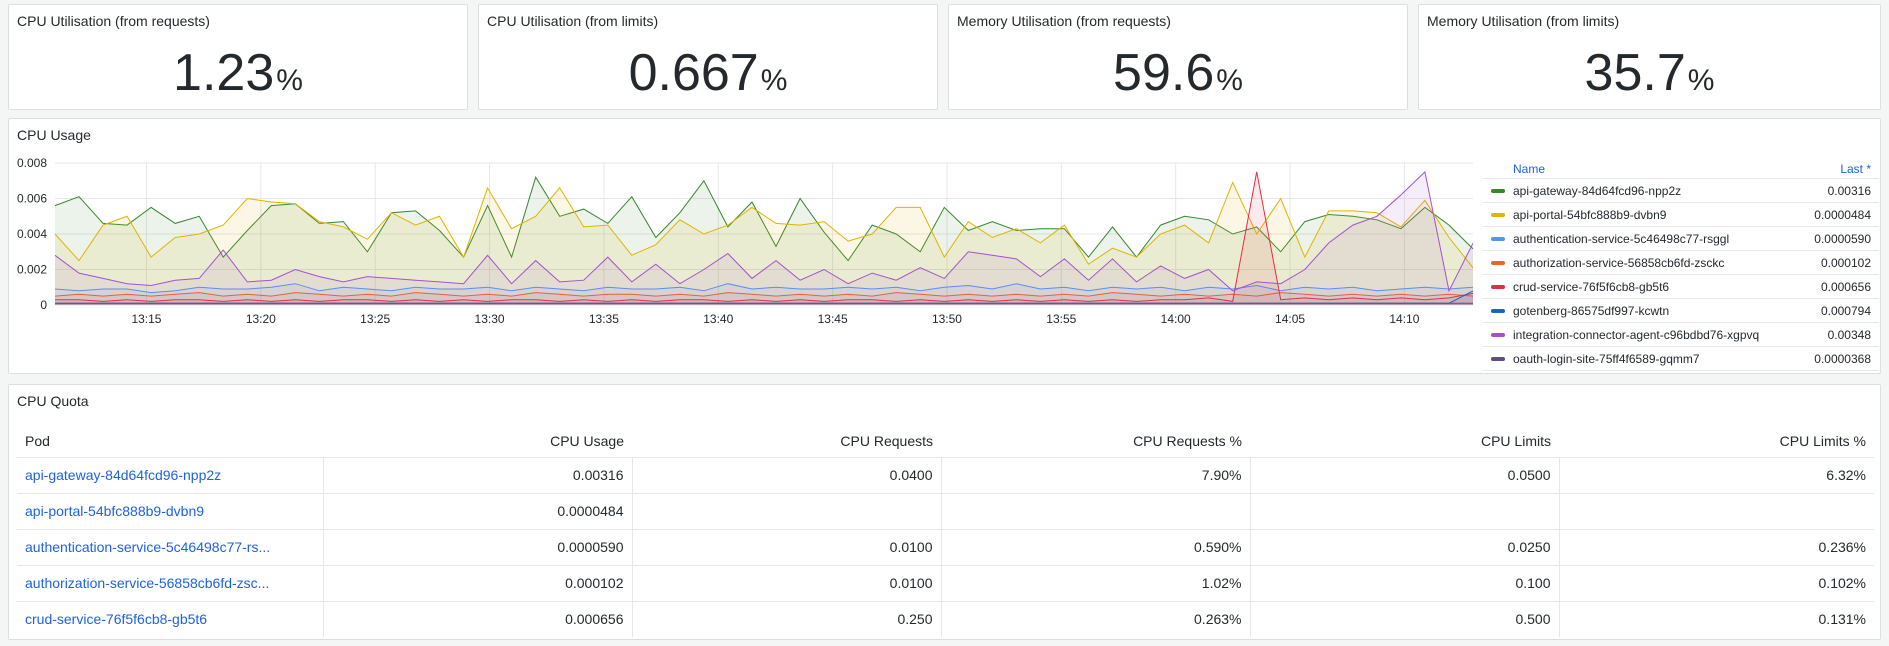 The height and width of the screenshot is (646, 1889). What do you see at coordinates (1064, 21) in the screenshot?
I see `stat-title: Memory Utilisation (from requests)` at bounding box center [1064, 21].